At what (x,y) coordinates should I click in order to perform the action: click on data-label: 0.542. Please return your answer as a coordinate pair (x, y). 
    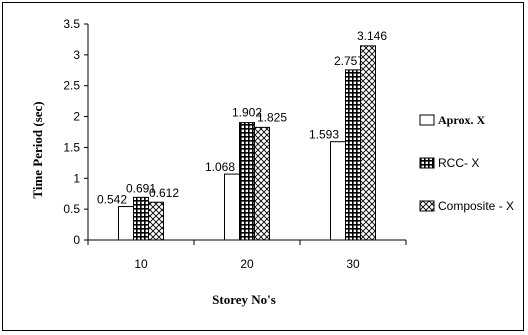
    Looking at the image, I should click on (112, 200).